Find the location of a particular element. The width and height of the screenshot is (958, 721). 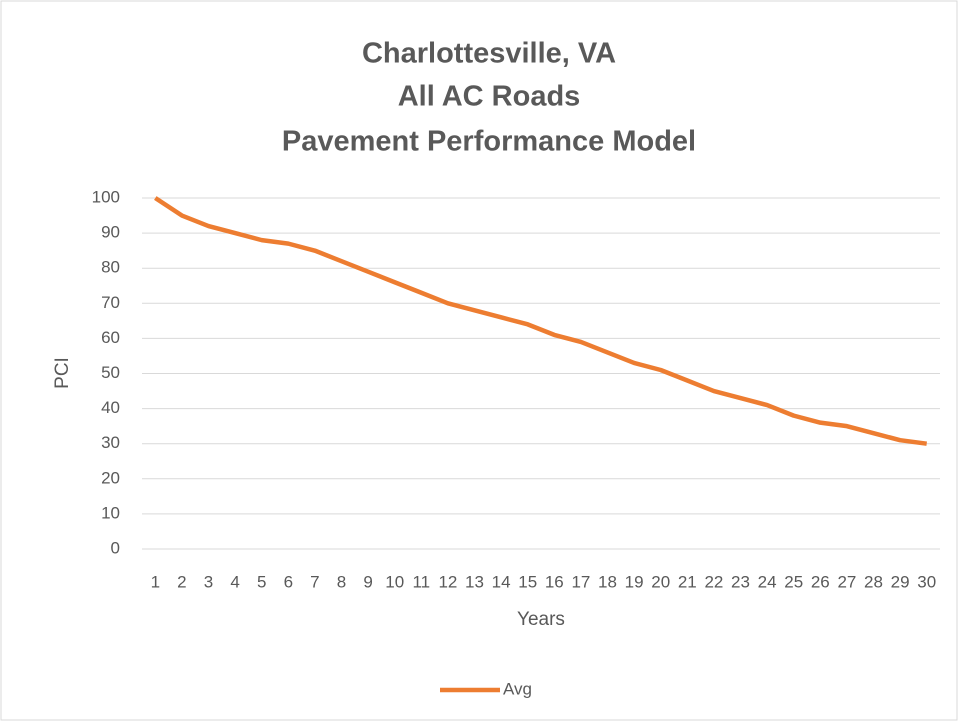

x-tick-label: 6 is located at coordinates (288, 581).